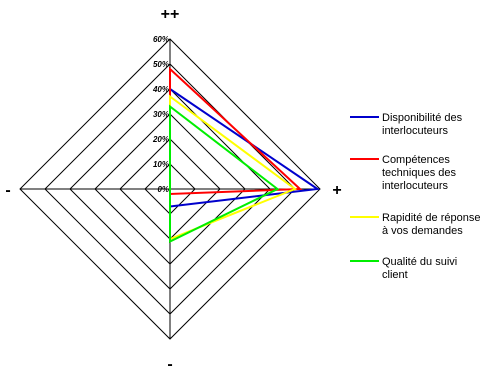 The height and width of the screenshot is (372, 483). What do you see at coordinates (161, 64) in the screenshot?
I see `tick-label: 50%` at bounding box center [161, 64].